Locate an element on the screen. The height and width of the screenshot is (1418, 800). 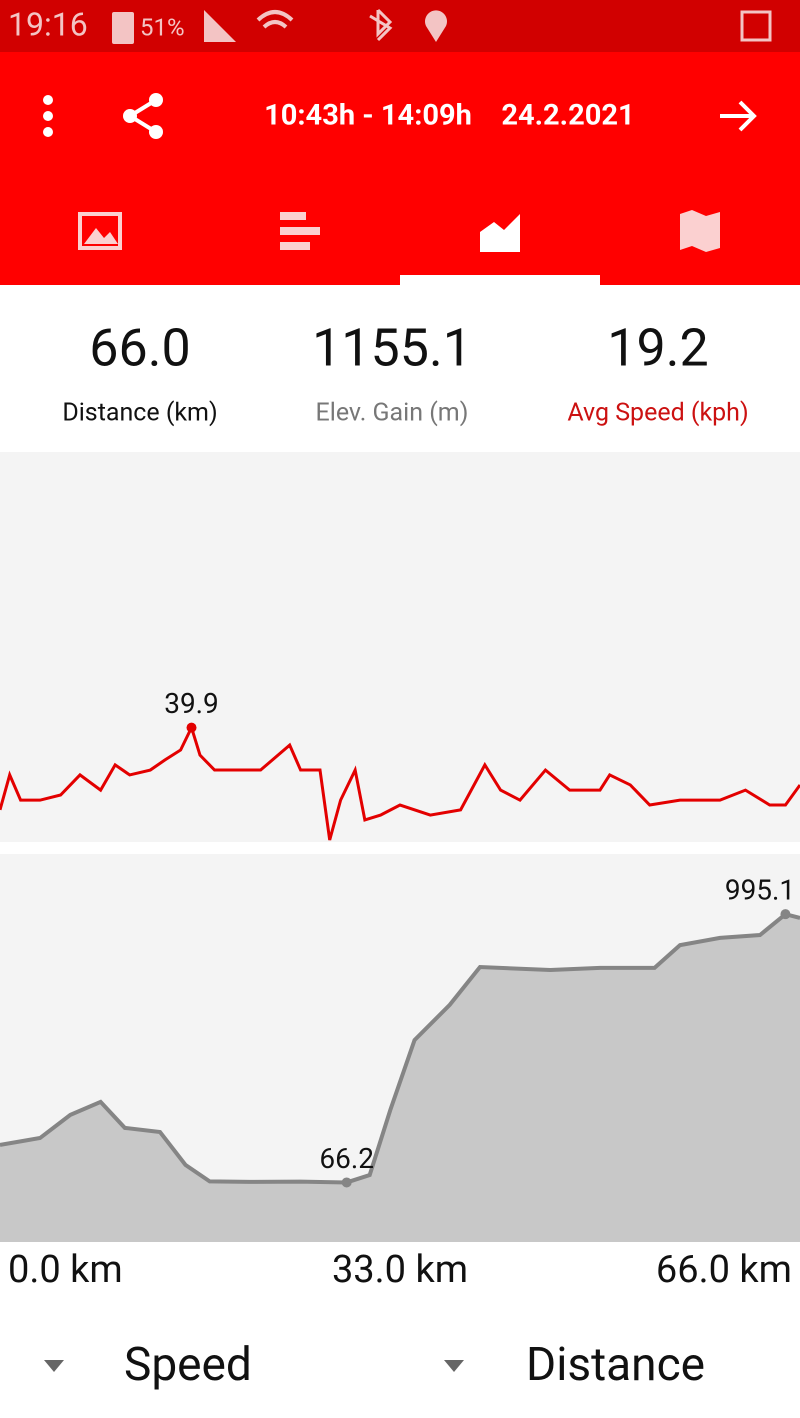
location-icon is located at coordinates (436, 26).